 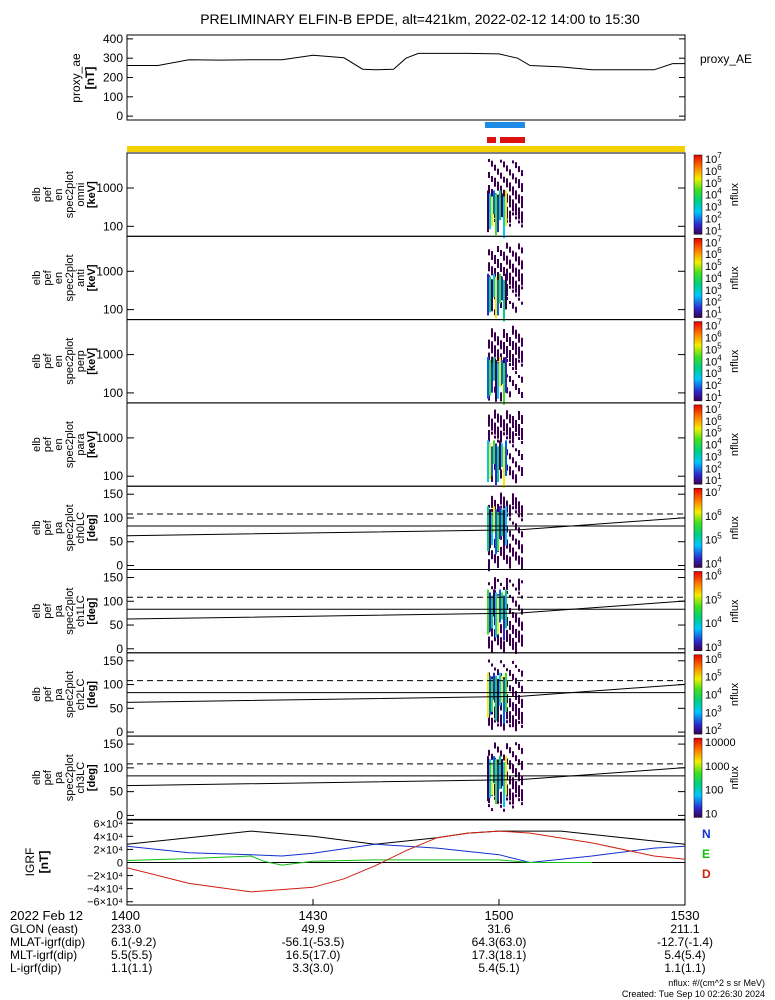 What do you see at coordinates (313, 915) in the screenshot?
I see `time-tick-label: 1430` at bounding box center [313, 915].